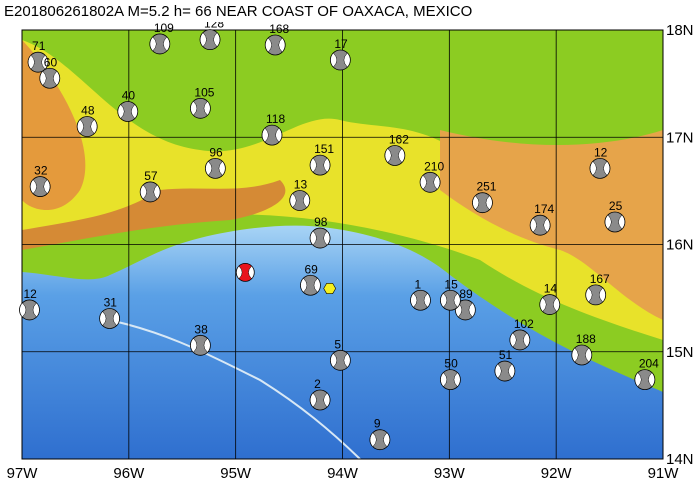 Image resolution: width=695 pixels, height=494 pixels. Describe the element at coordinates (399, 139) in the screenshot. I see `depth-label: 162` at that location.